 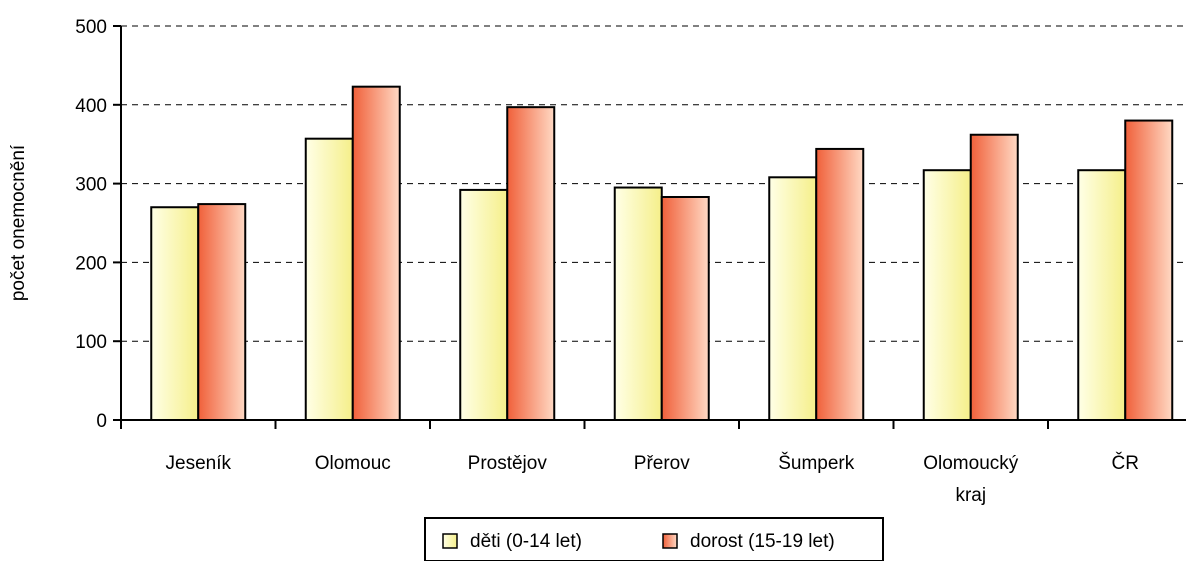 What do you see at coordinates (670, 541) in the screenshot?
I see `legend-swatch-dorost` at bounding box center [670, 541].